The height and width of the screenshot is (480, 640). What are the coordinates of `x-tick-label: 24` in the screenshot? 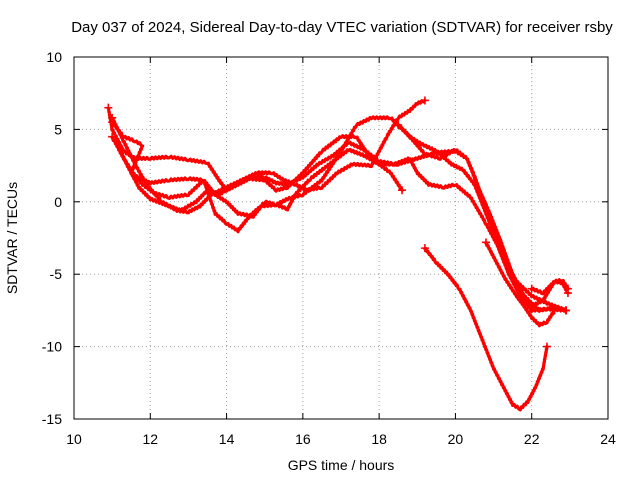 It's located at (608, 439).